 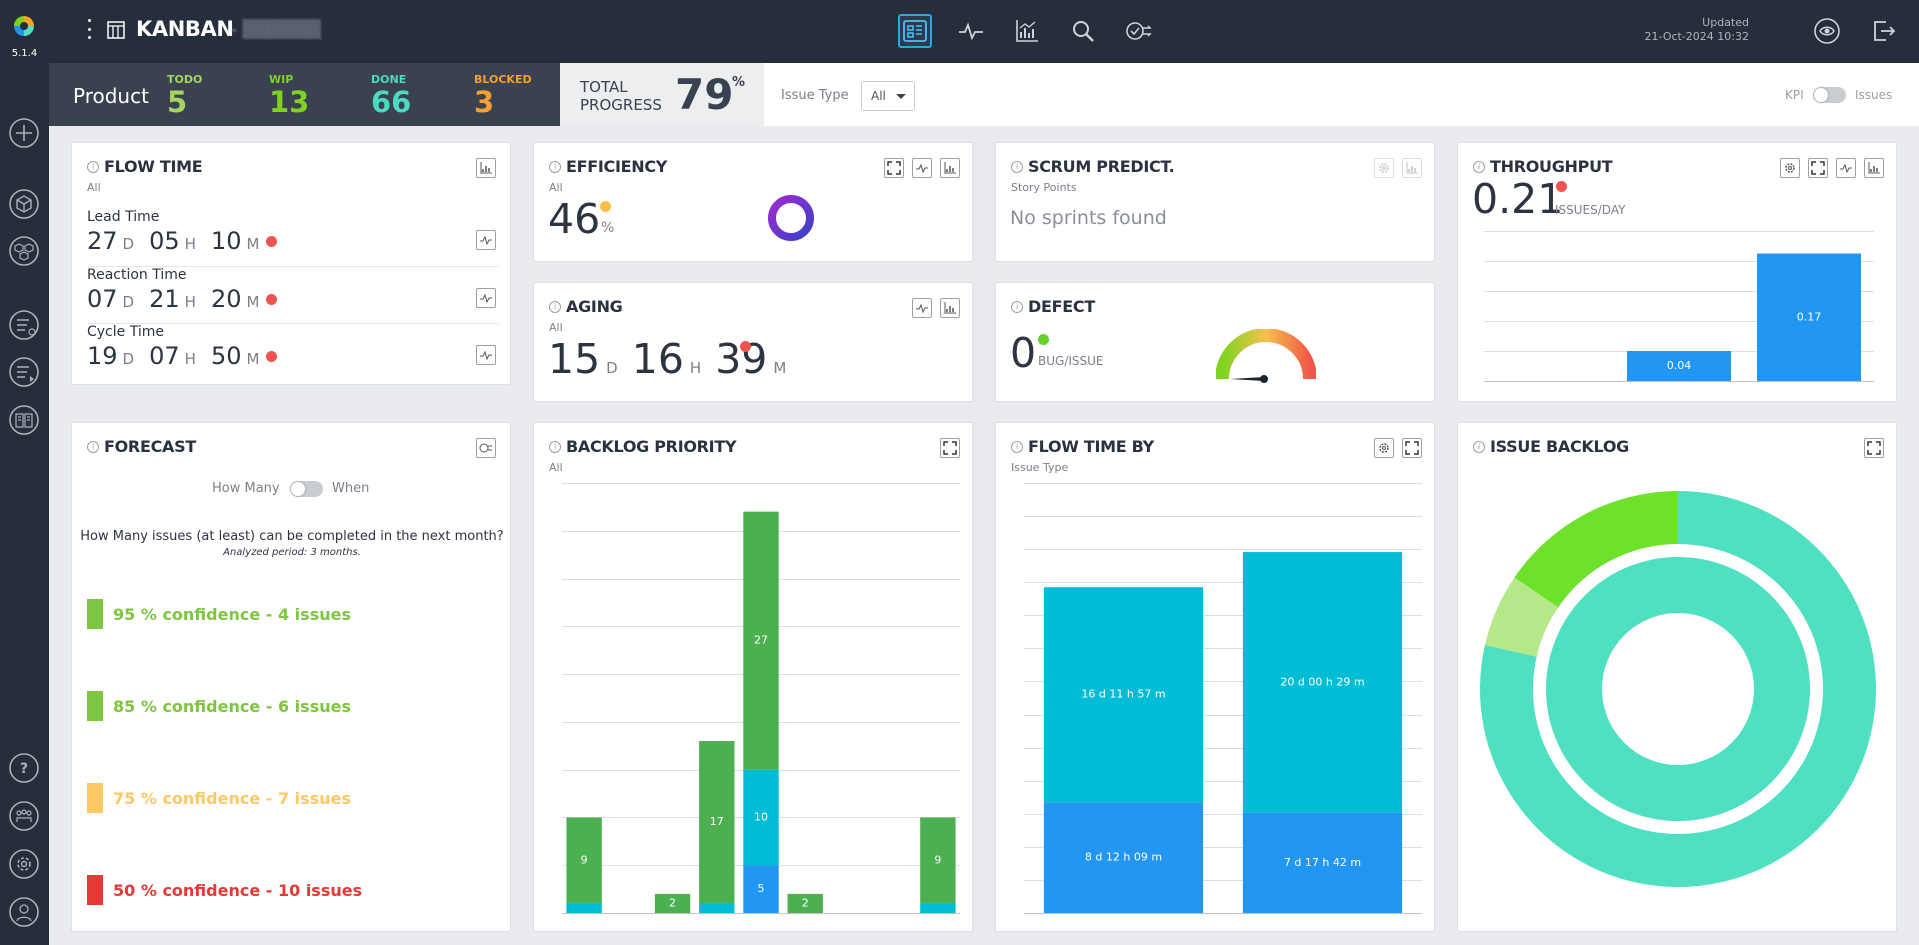 What do you see at coordinates (761, 698) in the screenshot?
I see `backlog-priority-chart: 9 2 17 5 10 27 2 9` at bounding box center [761, 698].